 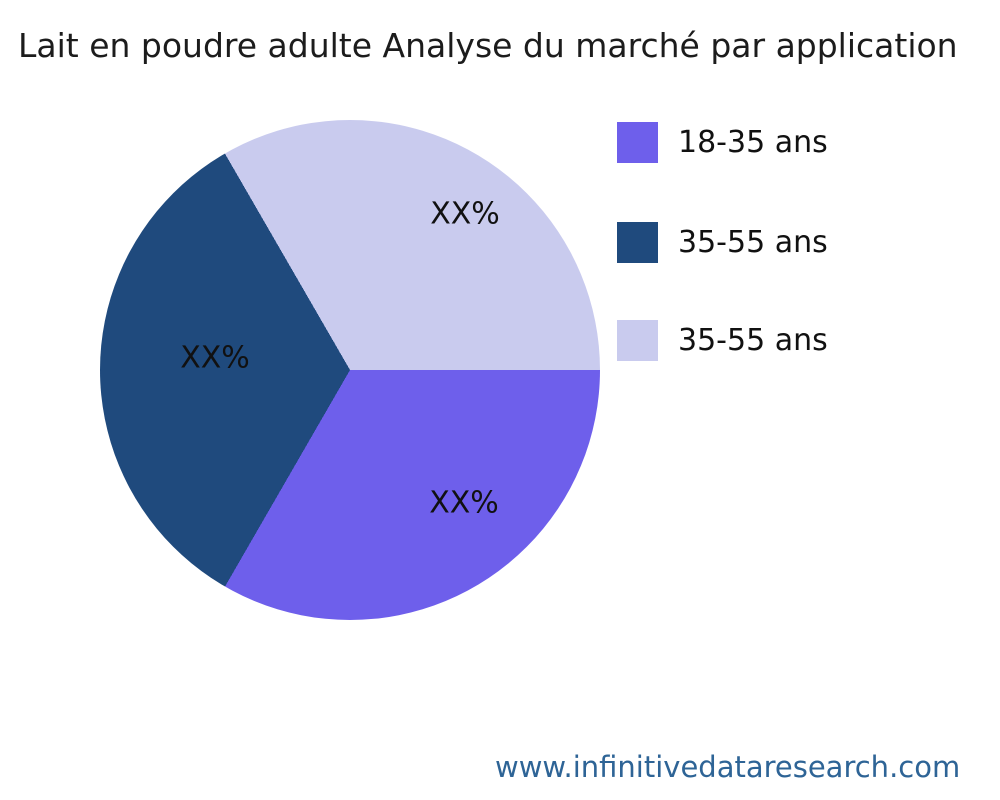 What do you see at coordinates (215, 358) in the screenshot?
I see `pie-slice-label-darkblue: XX%` at bounding box center [215, 358].